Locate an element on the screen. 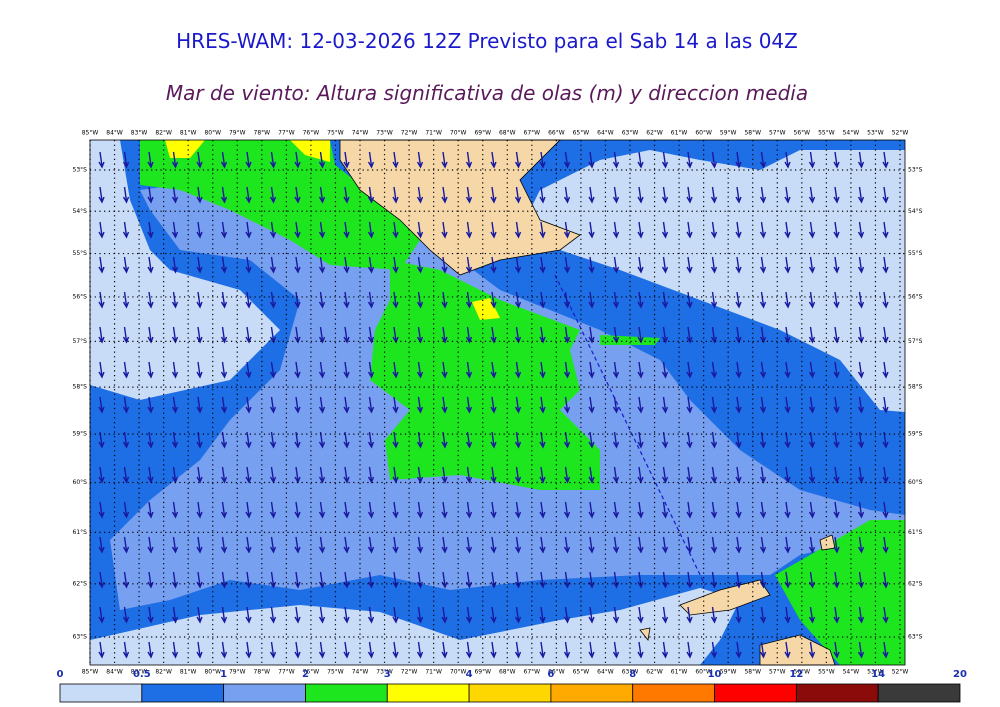 The image size is (1000, 707). lat-label: 53°S is located at coordinates (915, 170).